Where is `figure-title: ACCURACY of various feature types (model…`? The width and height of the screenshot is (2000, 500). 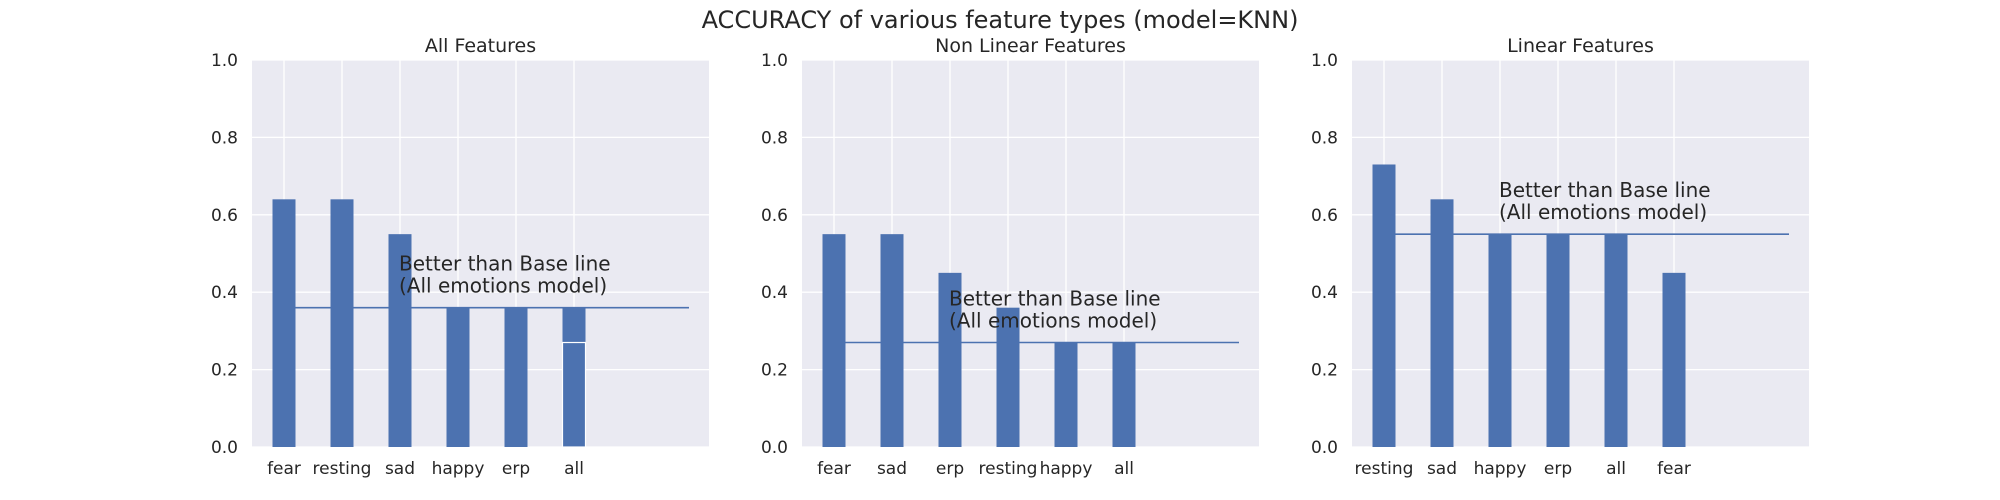 figure-title: ACCURACY of various feature types (model… is located at coordinates (1000, 20).